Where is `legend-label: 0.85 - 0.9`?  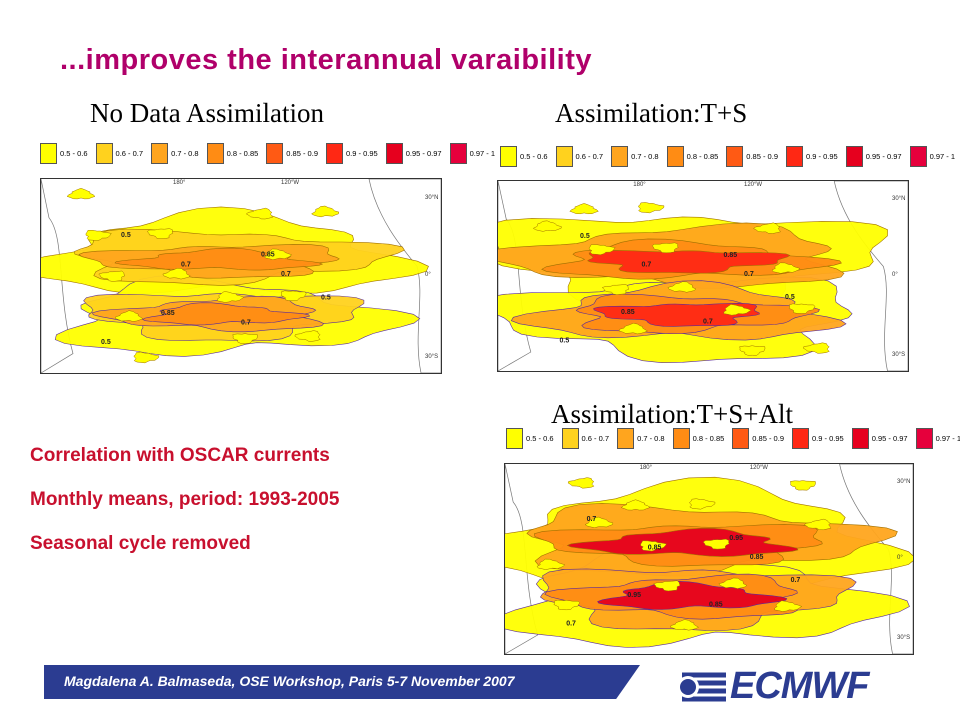 legend-label: 0.85 - 0.9 is located at coordinates (768, 438).